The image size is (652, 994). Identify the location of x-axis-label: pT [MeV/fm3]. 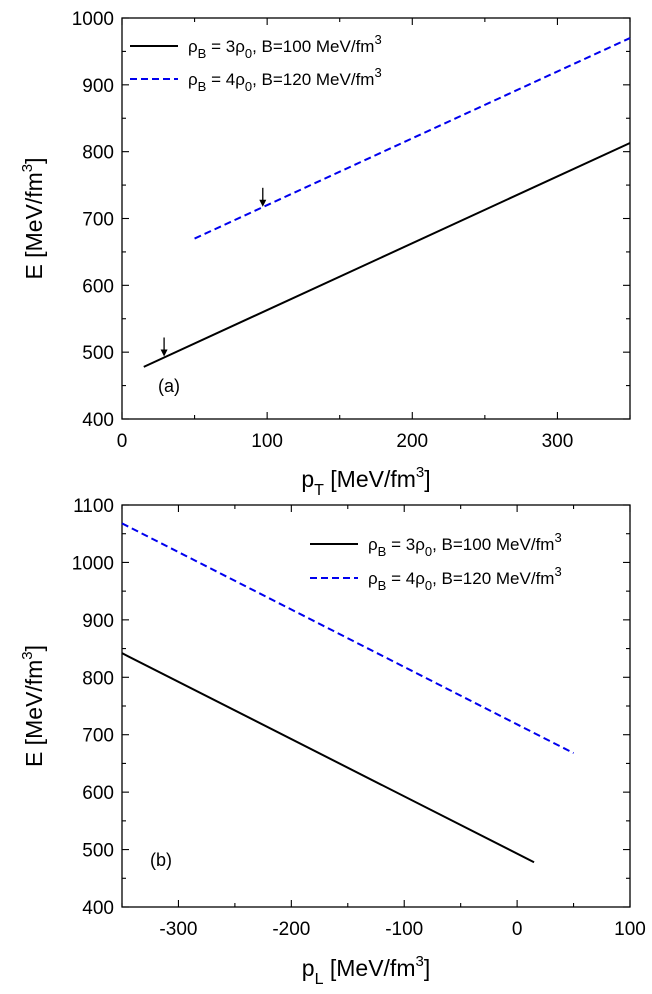
(365, 481).